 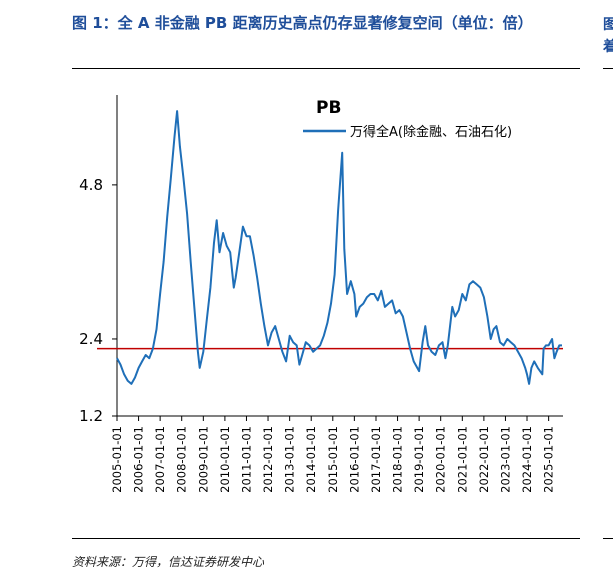 What do you see at coordinates (608, 68) in the screenshot?
I see `next-figure-rule` at bounding box center [608, 68].